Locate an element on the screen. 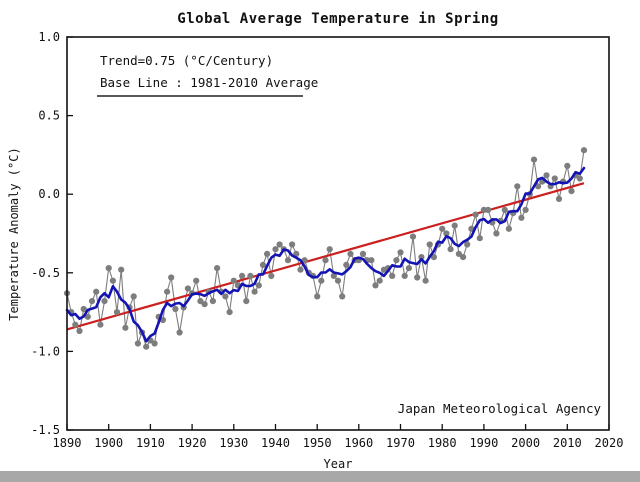 The height and width of the screenshot is (482, 640). x-tick-label: 1940 is located at coordinates (275, 443).